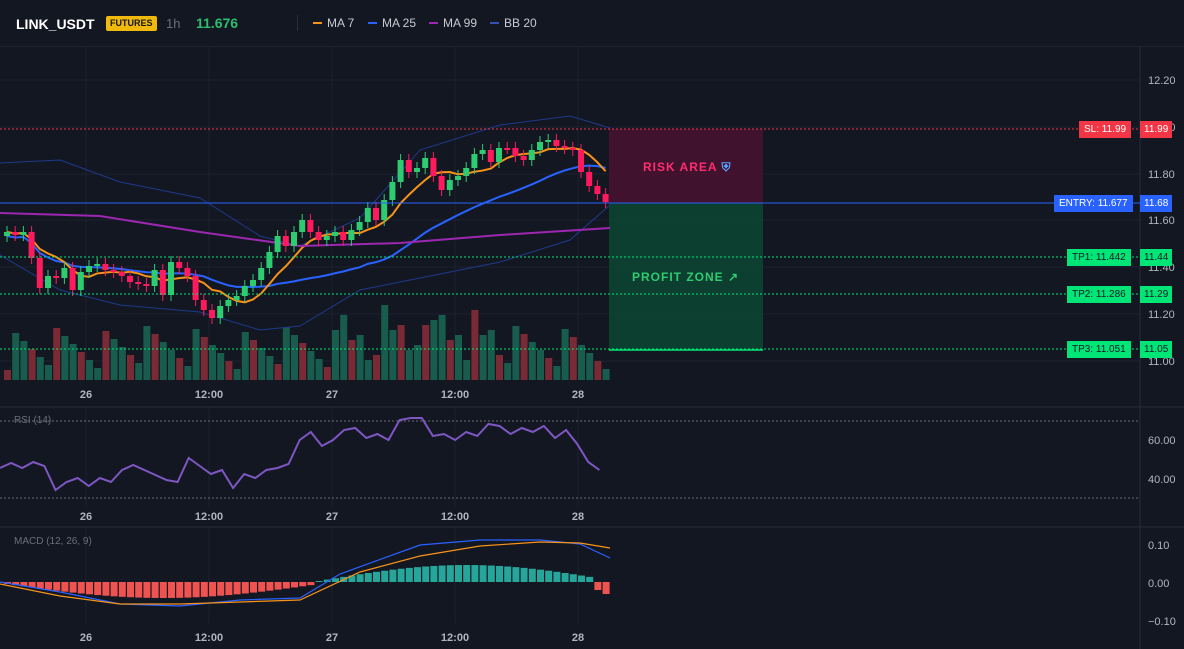 The width and height of the screenshot is (1184, 649). What do you see at coordinates (460, 23) in the screenshot?
I see `legend-ma99-label: MA 99` at bounding box center [460, 23].